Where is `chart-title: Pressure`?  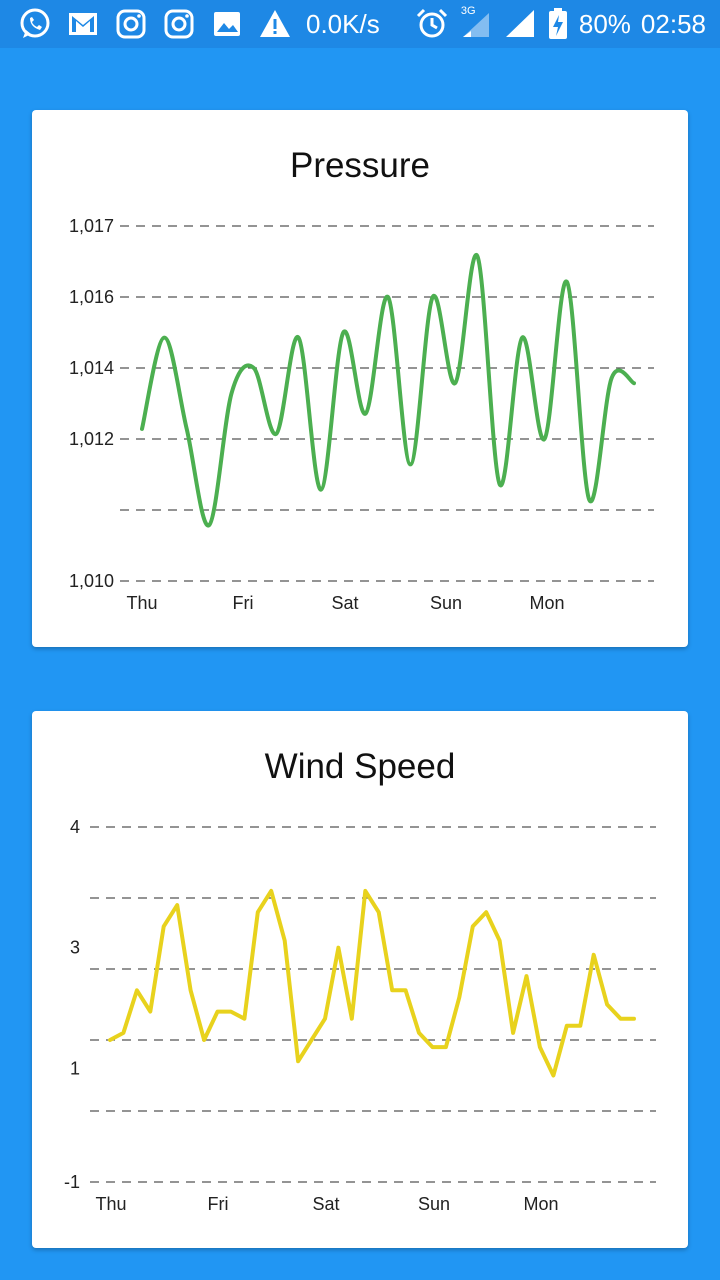
chart-title: Pressure is located at coordinates (360, 165).